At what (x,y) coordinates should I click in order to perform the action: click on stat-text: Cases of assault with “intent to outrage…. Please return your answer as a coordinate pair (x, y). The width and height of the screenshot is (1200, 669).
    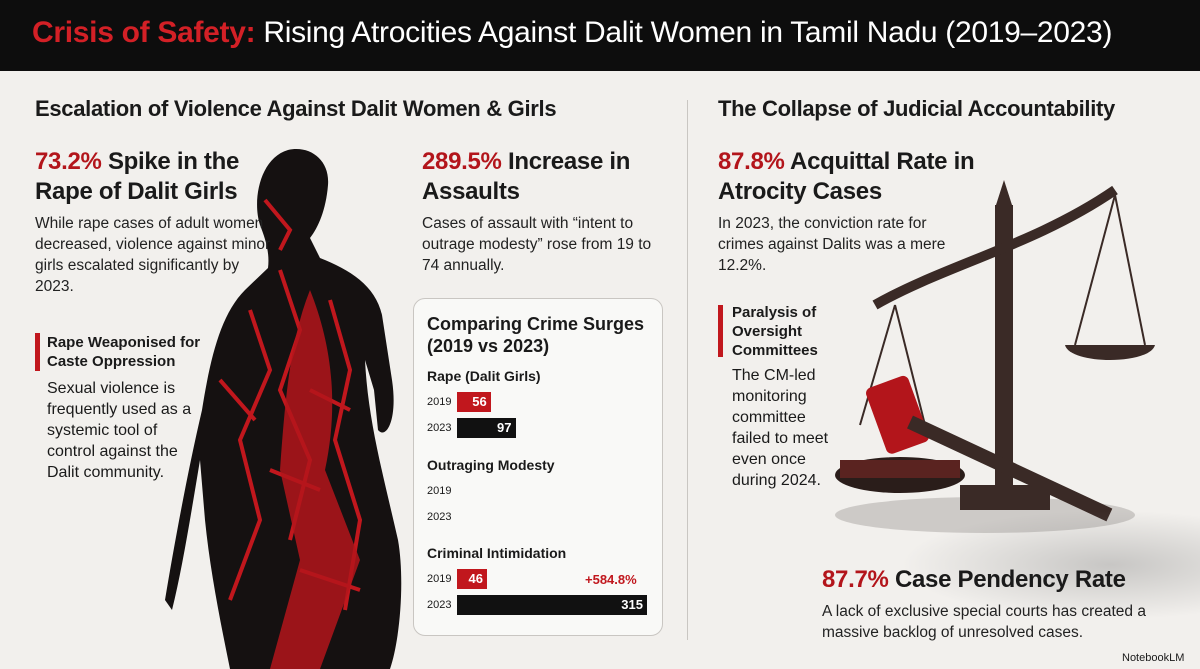
    Looking at the image, I should click on (537, 244).